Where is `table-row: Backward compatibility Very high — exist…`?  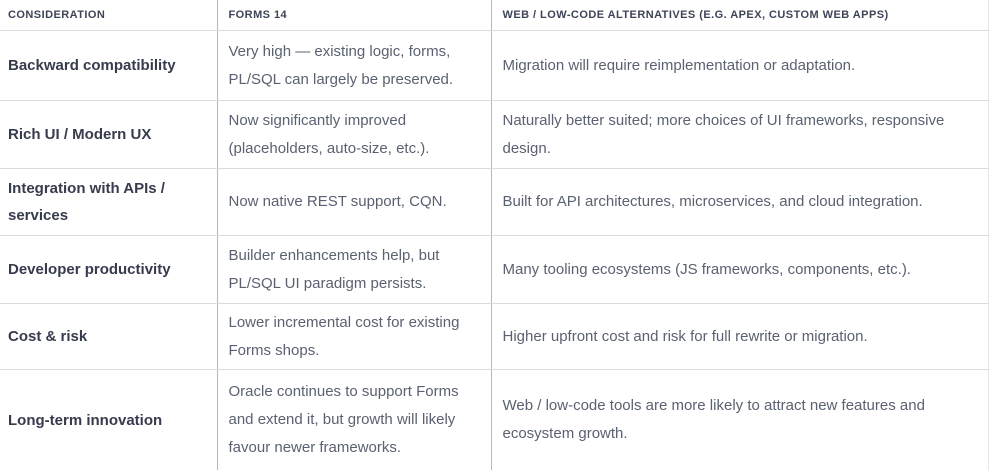 table-row: Backward compatibility Very high — exist… is located at coordinates (494, 66).